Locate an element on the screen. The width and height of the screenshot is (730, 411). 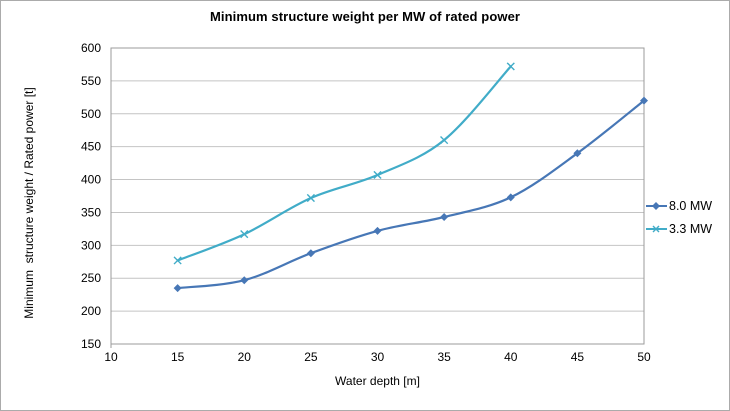
series-diamond-marker-icon is located at coordinates (656, 205).